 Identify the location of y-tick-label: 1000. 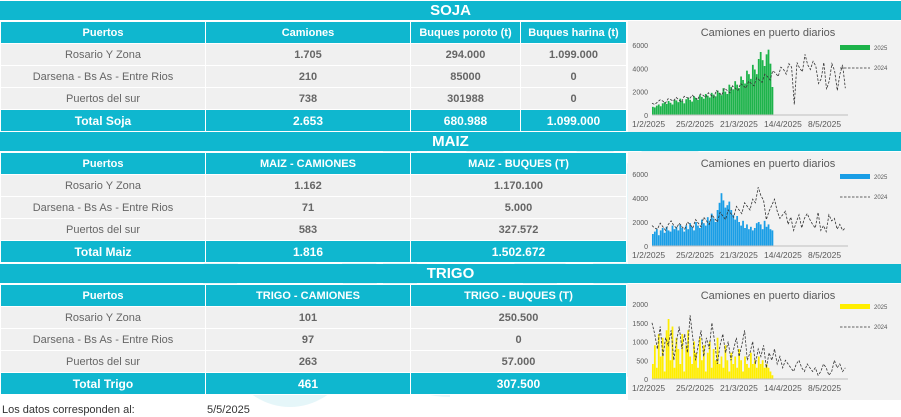
(640, 343).